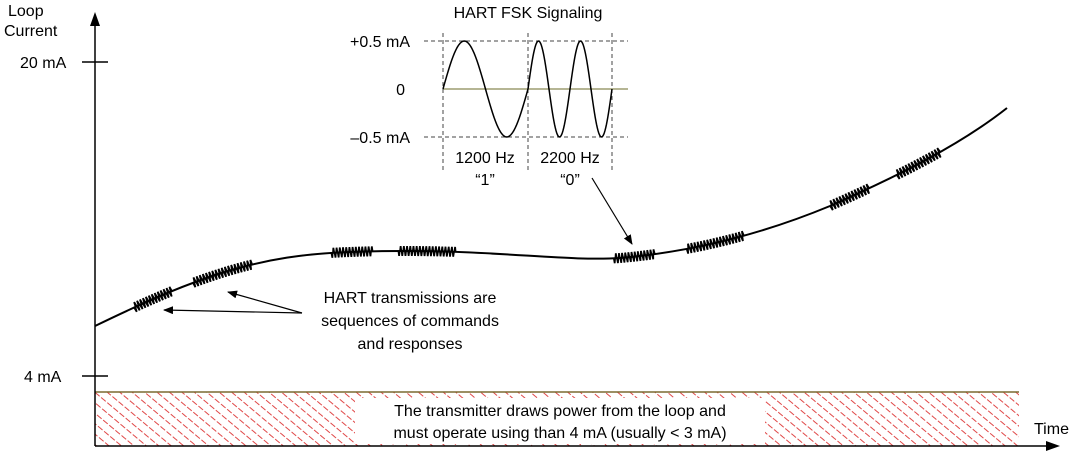 This screenshot has height=454, width=1076. Describe the element at coordinates (1053, 446) in the screenshot. I see `x-axis-arrow-icon` at that location.